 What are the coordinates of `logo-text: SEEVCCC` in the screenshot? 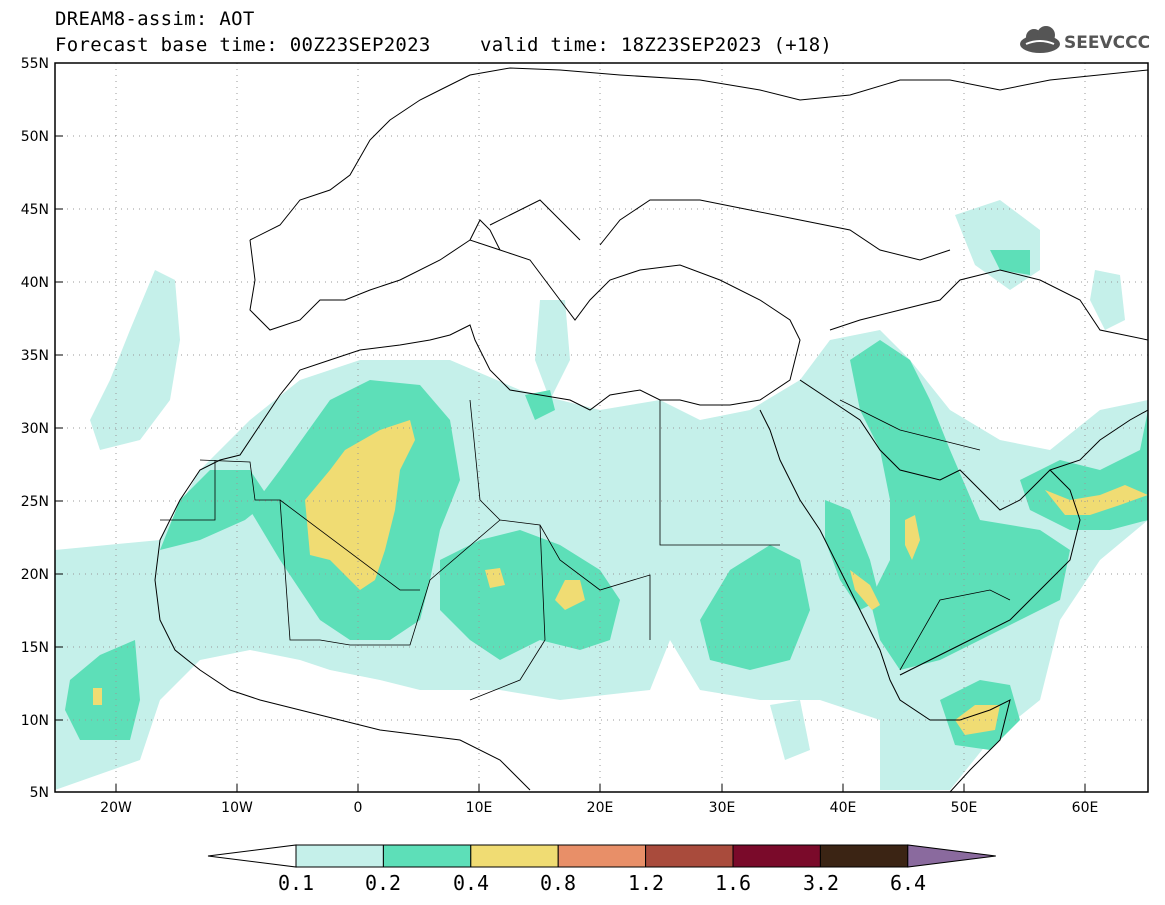 It's located at (1107, 43).